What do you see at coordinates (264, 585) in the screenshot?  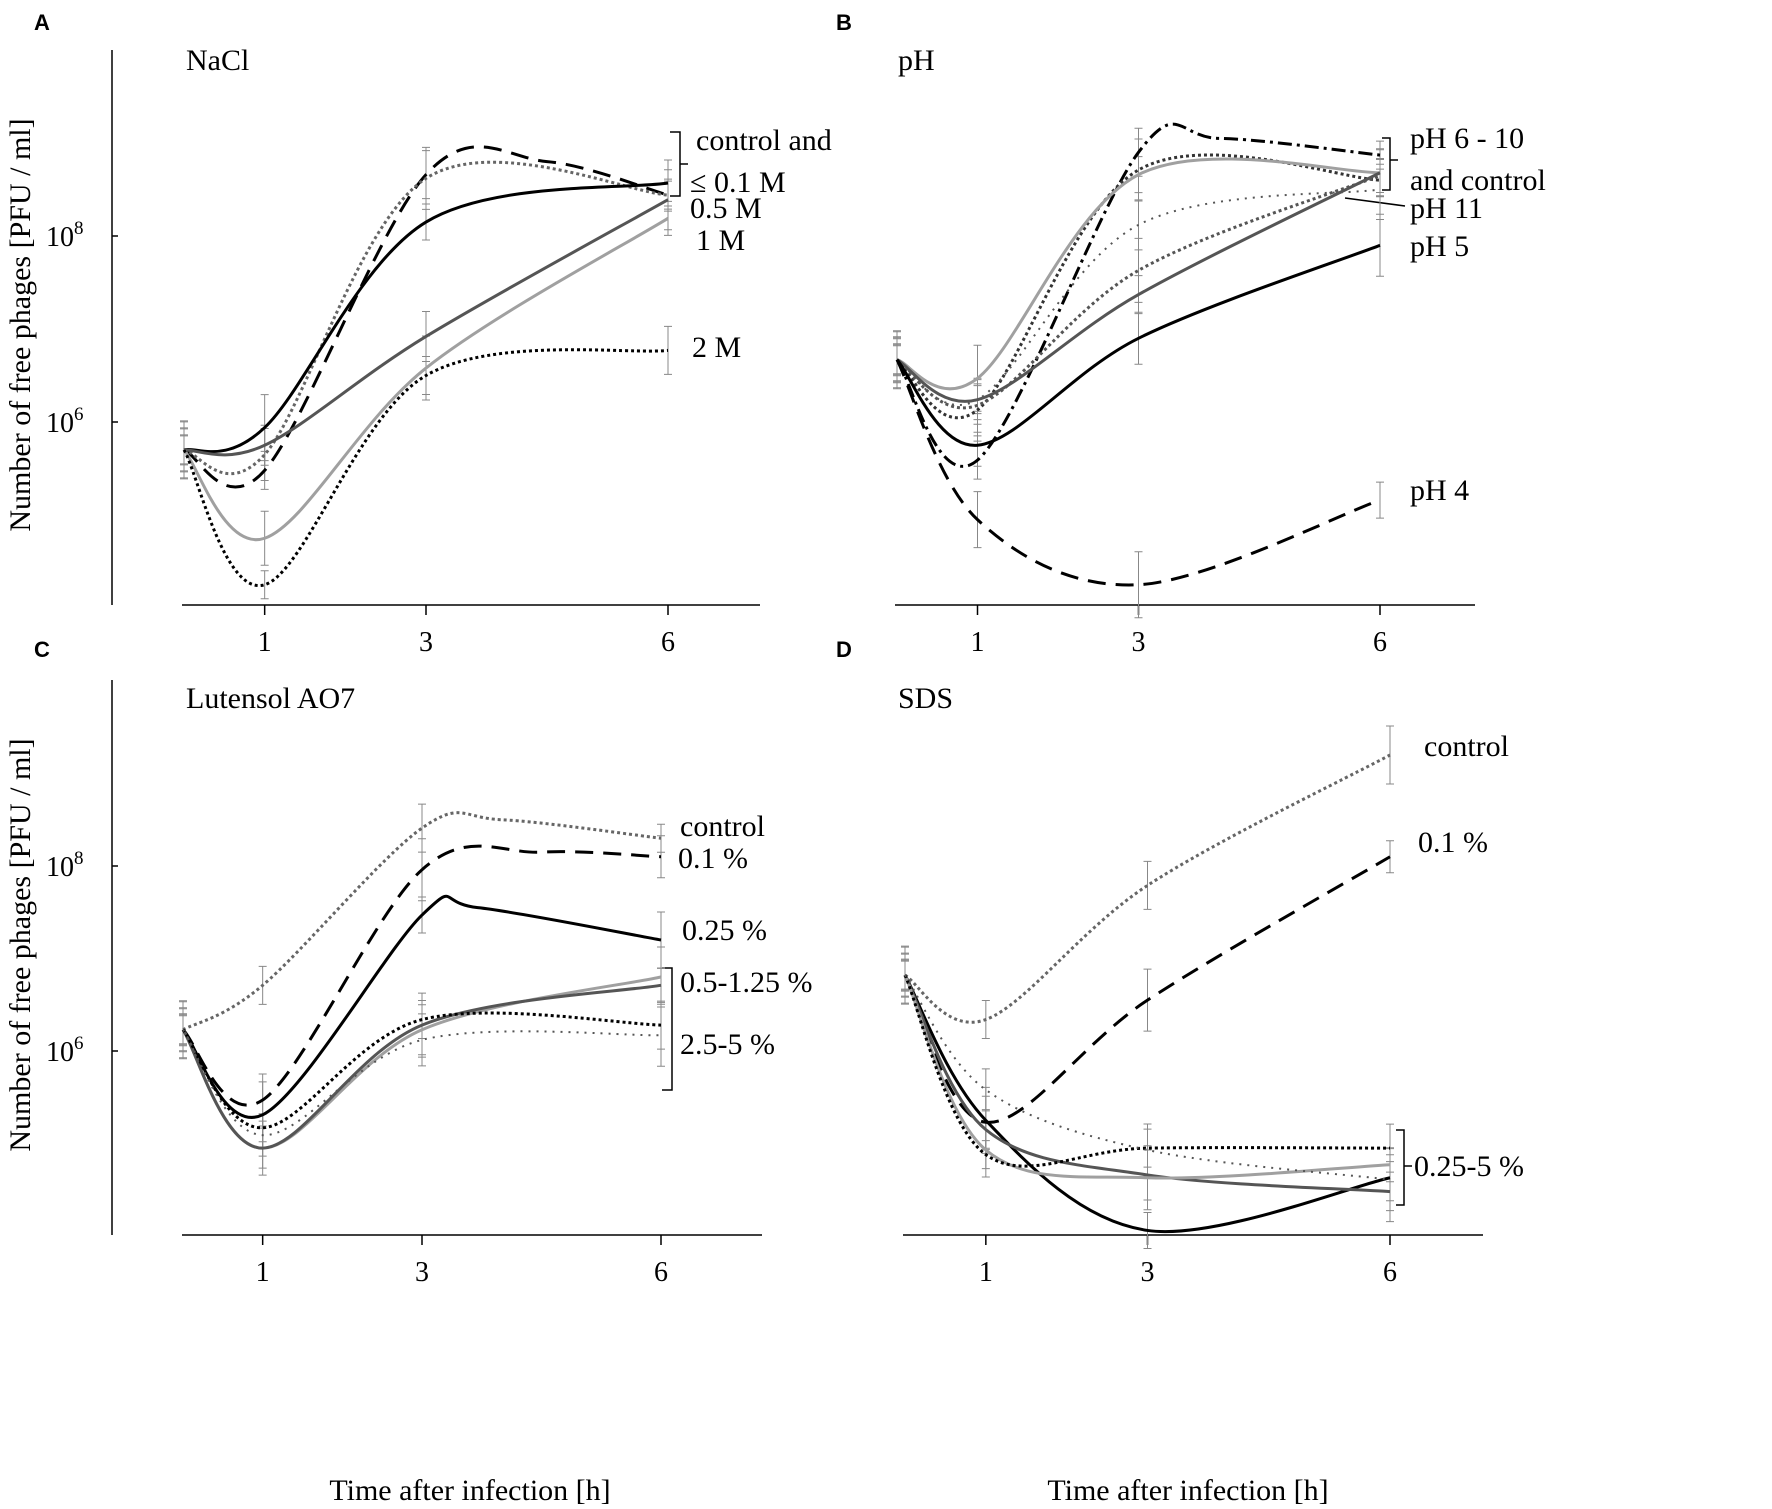 I see `error-bar-a` at bounding box center [264, 585].